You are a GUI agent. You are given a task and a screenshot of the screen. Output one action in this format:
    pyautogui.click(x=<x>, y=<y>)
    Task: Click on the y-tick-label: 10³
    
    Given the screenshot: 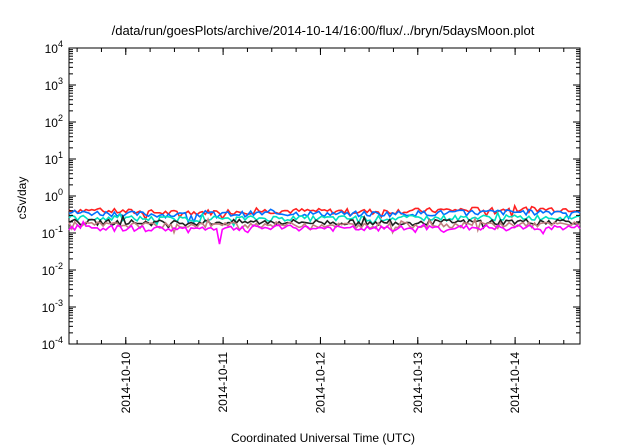 What is the action you would take?
    pyautogui.click(x=54, y=84)
    